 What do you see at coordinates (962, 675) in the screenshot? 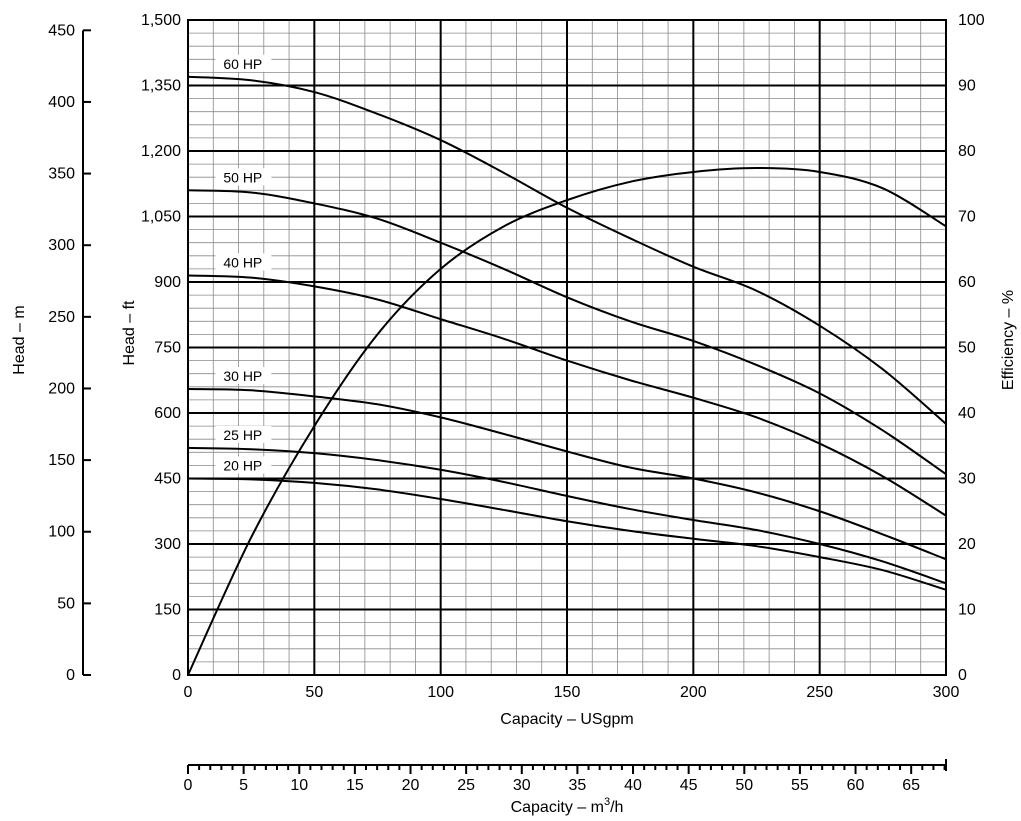
I see `y-efficiency-tick-label: 0` at bounding box center [962, 675].